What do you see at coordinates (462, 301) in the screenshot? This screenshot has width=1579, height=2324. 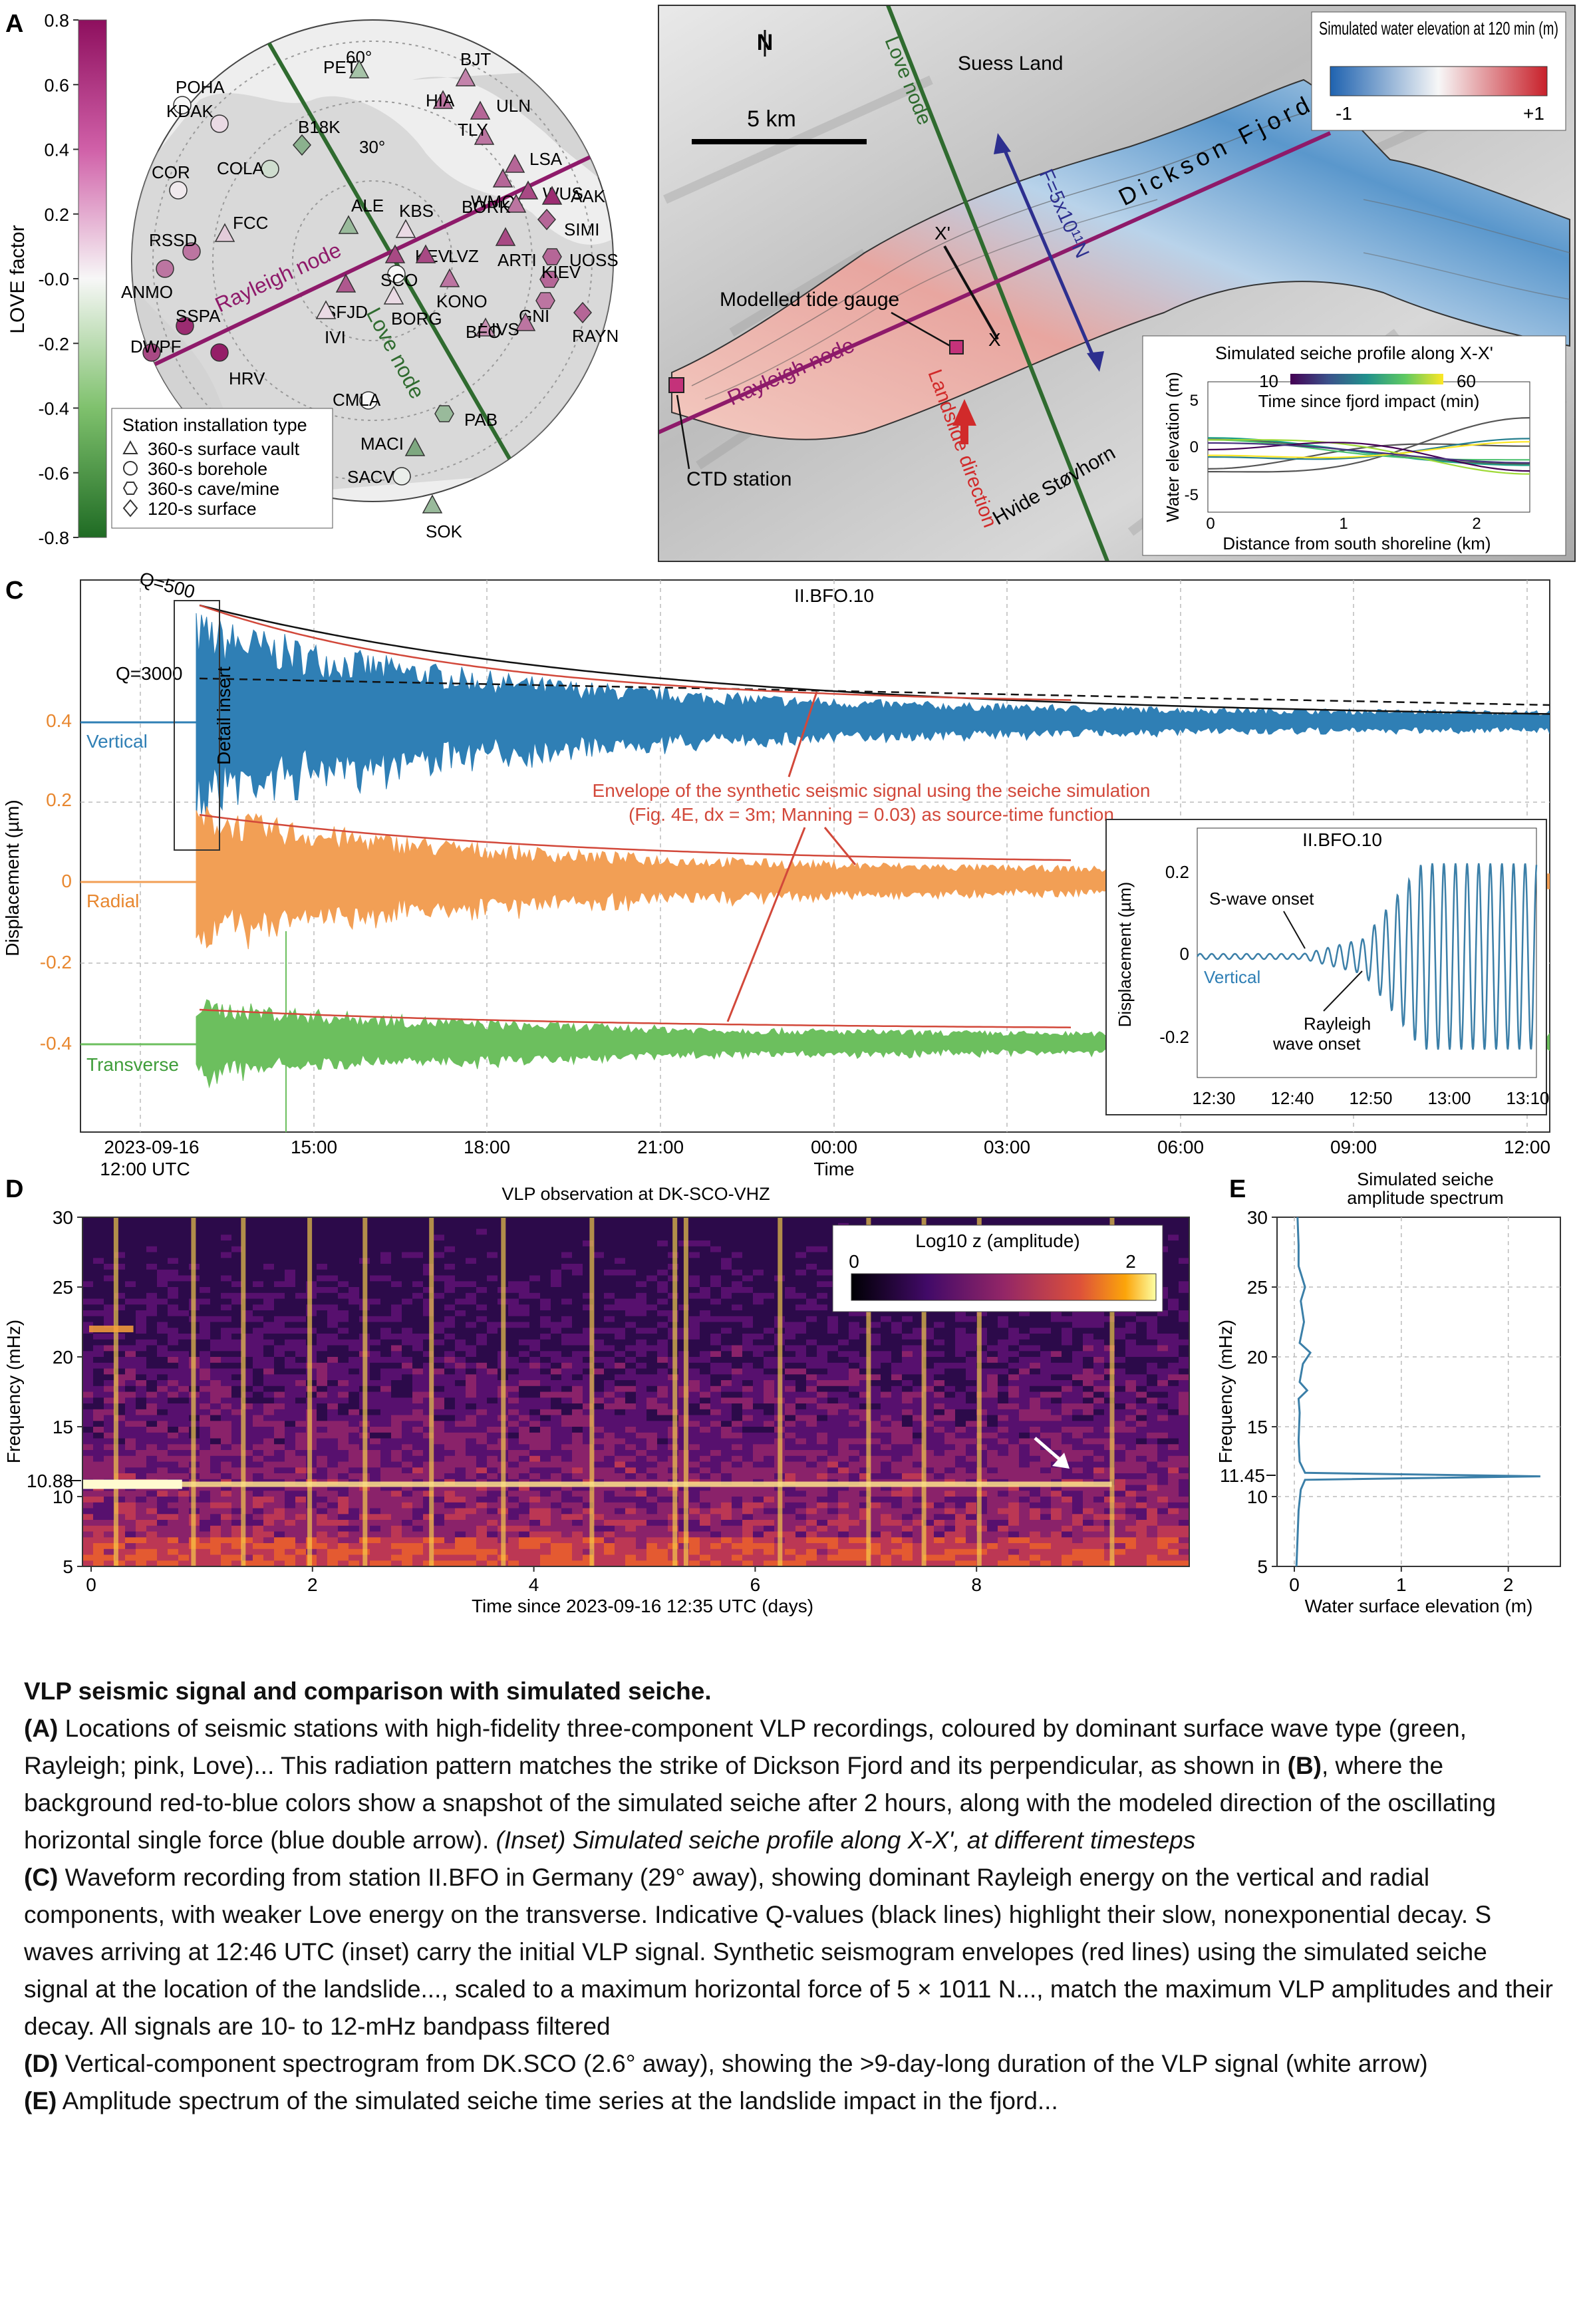 I see `station-label: KONO` at bounding box center [462, 301].